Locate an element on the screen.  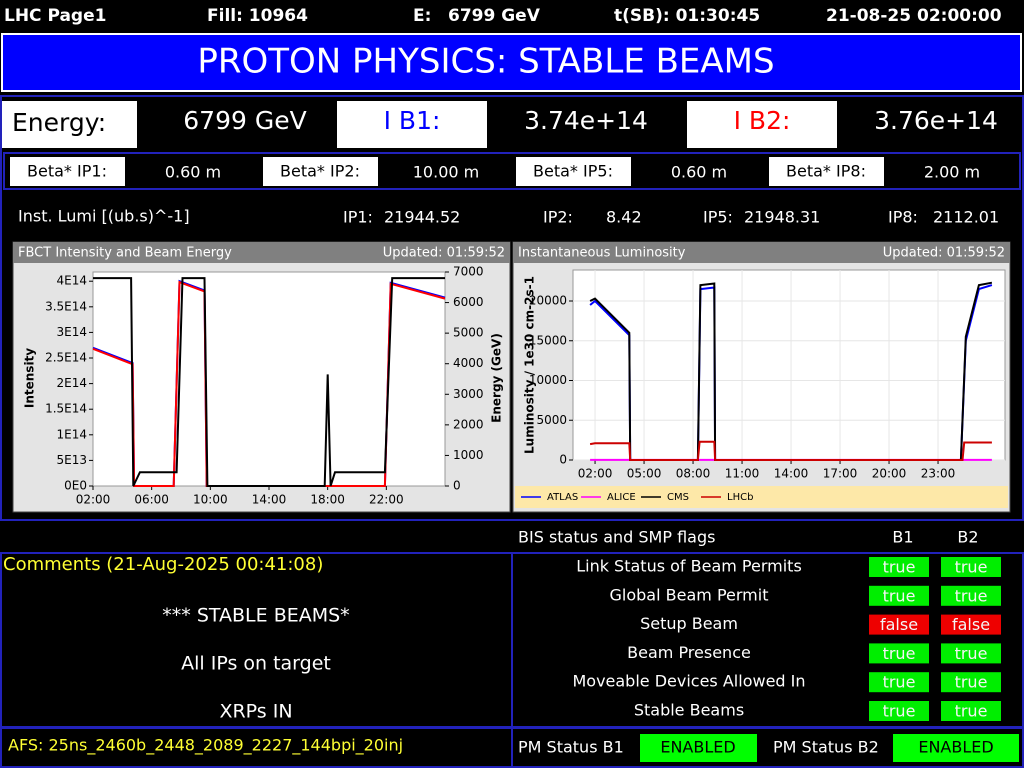
lumi-label: Inst. Lumi [(ub.s)^-1] is located at coordinates (104, 216).